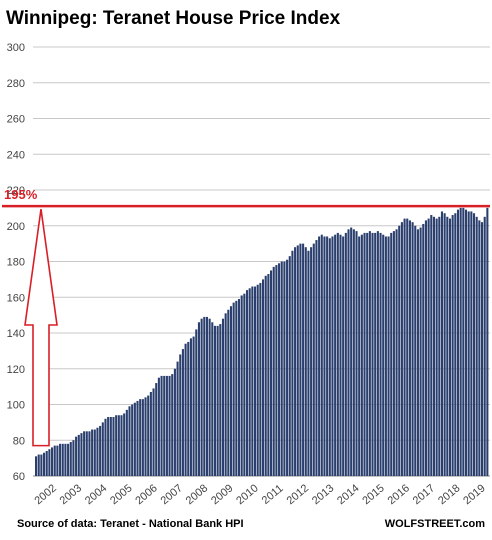  I want to click on x-tick-label: 2009, so click(222, 494).